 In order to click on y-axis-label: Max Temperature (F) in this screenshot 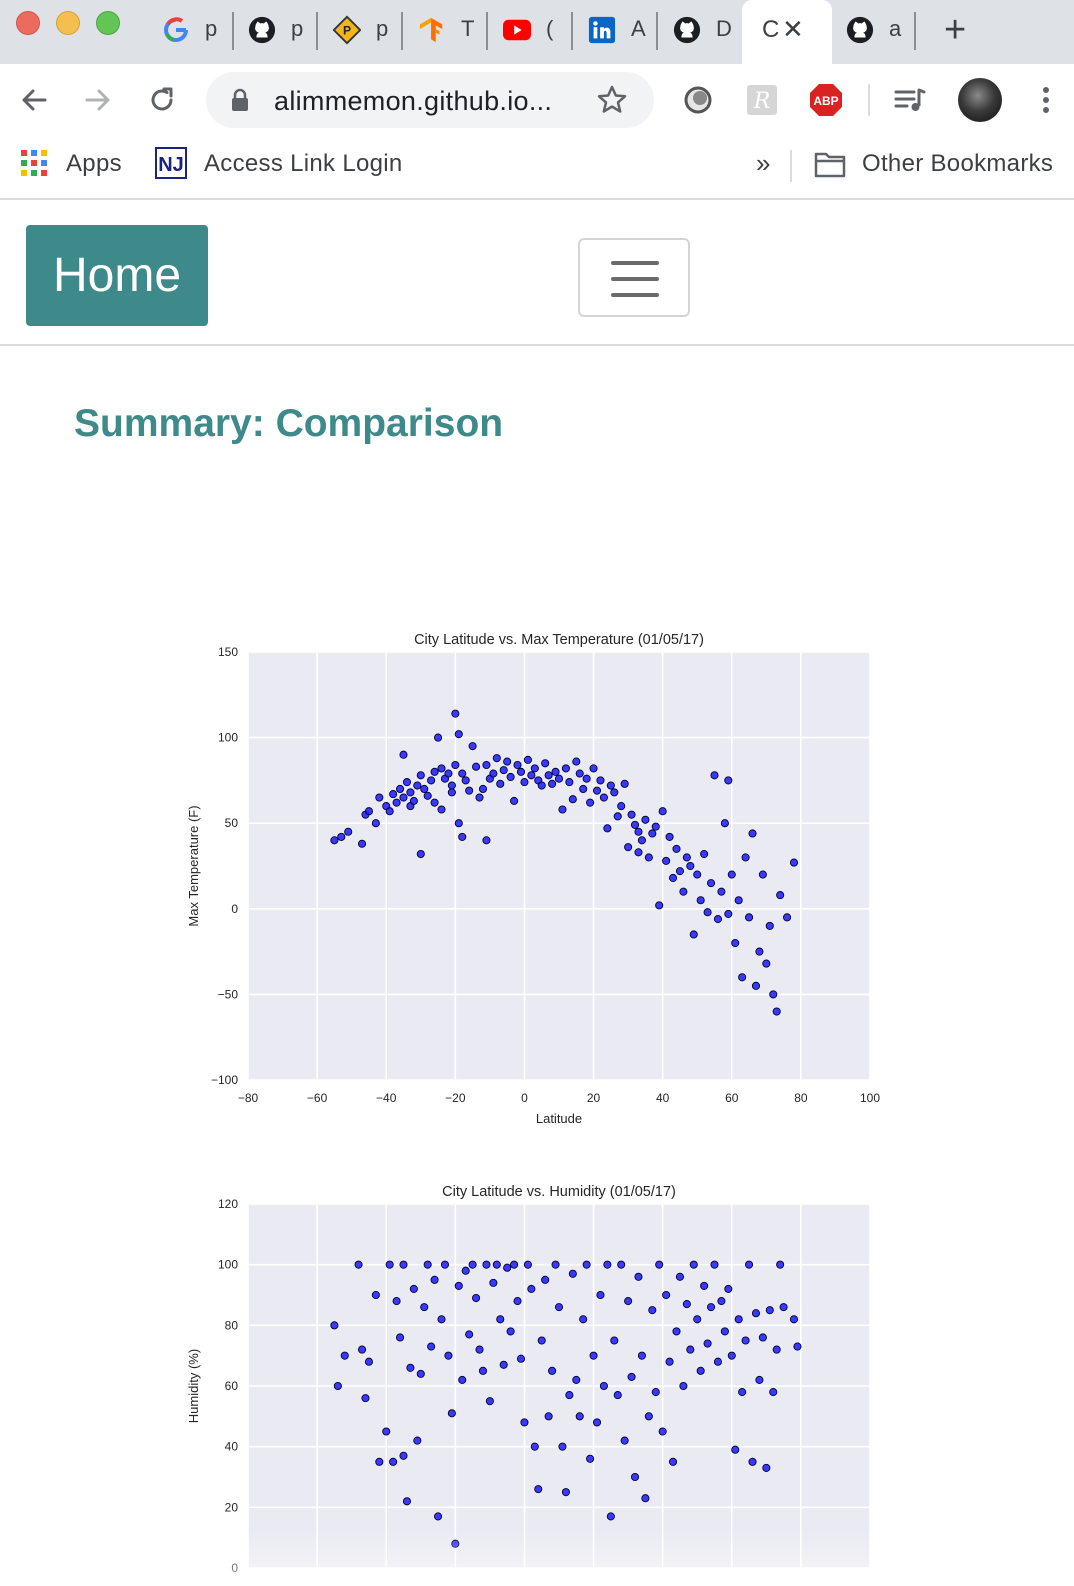, I will do `click(193, 865)`.